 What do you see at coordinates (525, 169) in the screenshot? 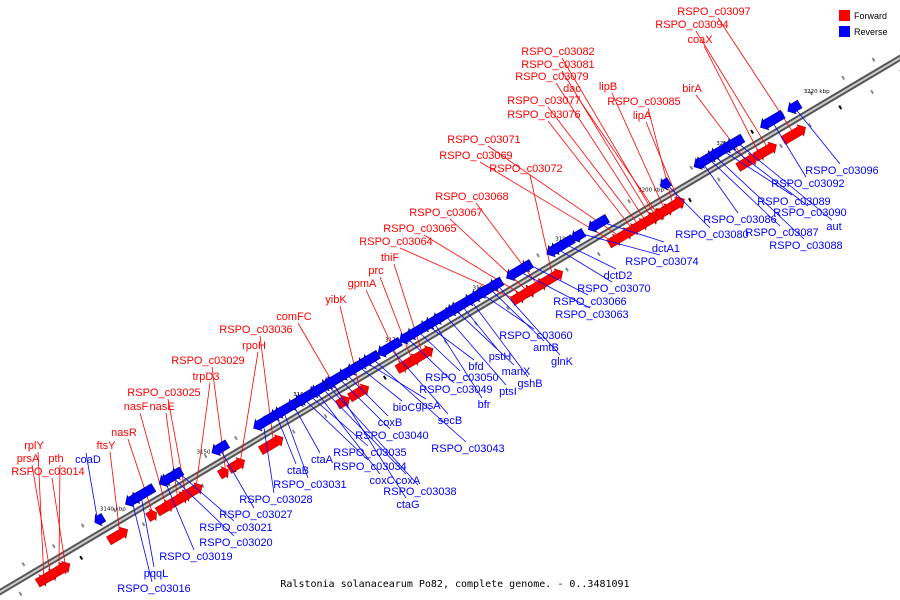
I see `gene-label: RSPO_c03072` at bounding box center [525, 169].